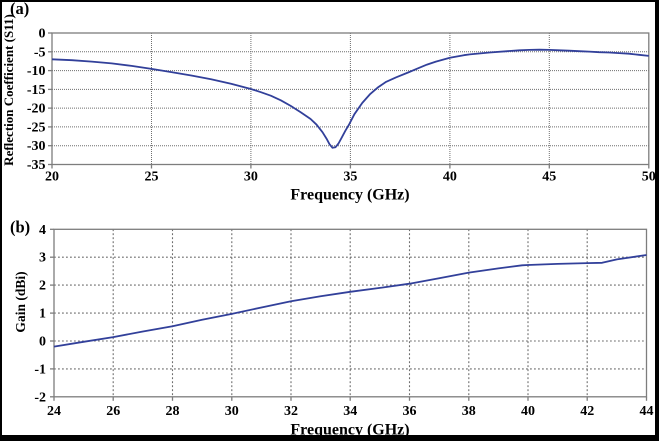 Image resolution: width=659 pixels, height=446 pixels. I want to click on svg-text: Gain (dBi), so click(20, 301).